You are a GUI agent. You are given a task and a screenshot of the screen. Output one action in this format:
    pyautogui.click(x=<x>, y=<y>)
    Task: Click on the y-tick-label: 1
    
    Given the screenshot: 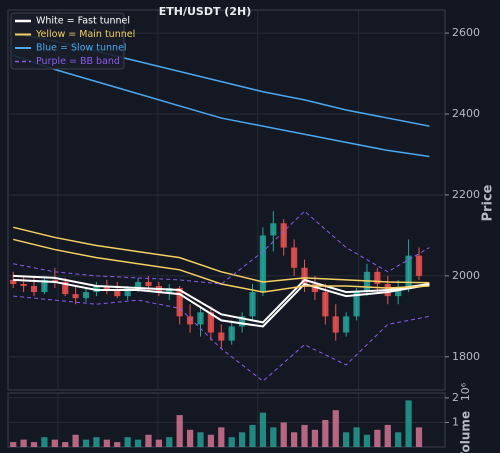 What is the action you would take?
    pyautogui.click(x=455, y=421)
    